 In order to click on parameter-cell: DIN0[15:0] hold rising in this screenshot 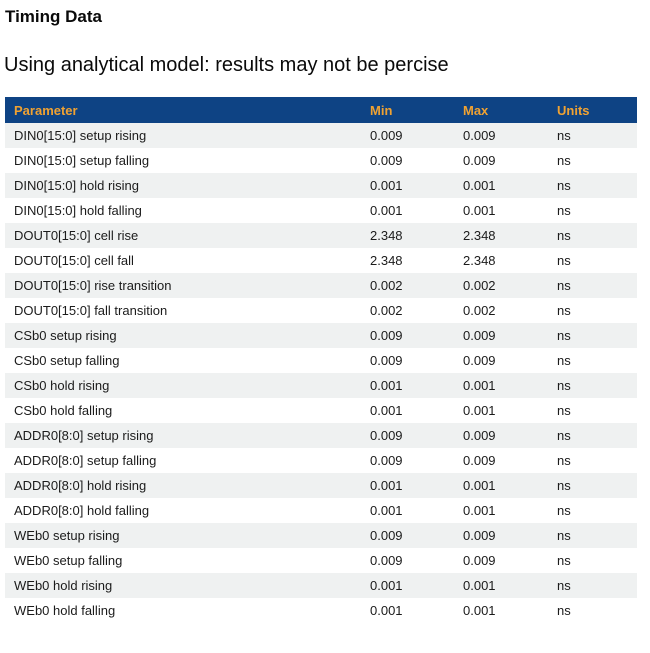, I will do `click(183, 185)`.